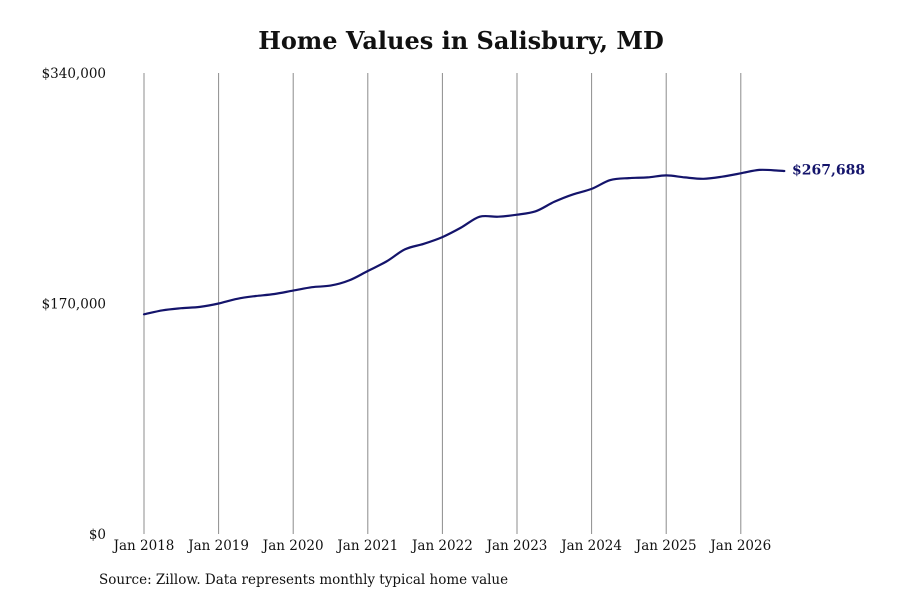 Image resolution: width=900 pixels, height=600 pixels. I want to click on x-tick-label: Jan 2023, so click(516, 546).